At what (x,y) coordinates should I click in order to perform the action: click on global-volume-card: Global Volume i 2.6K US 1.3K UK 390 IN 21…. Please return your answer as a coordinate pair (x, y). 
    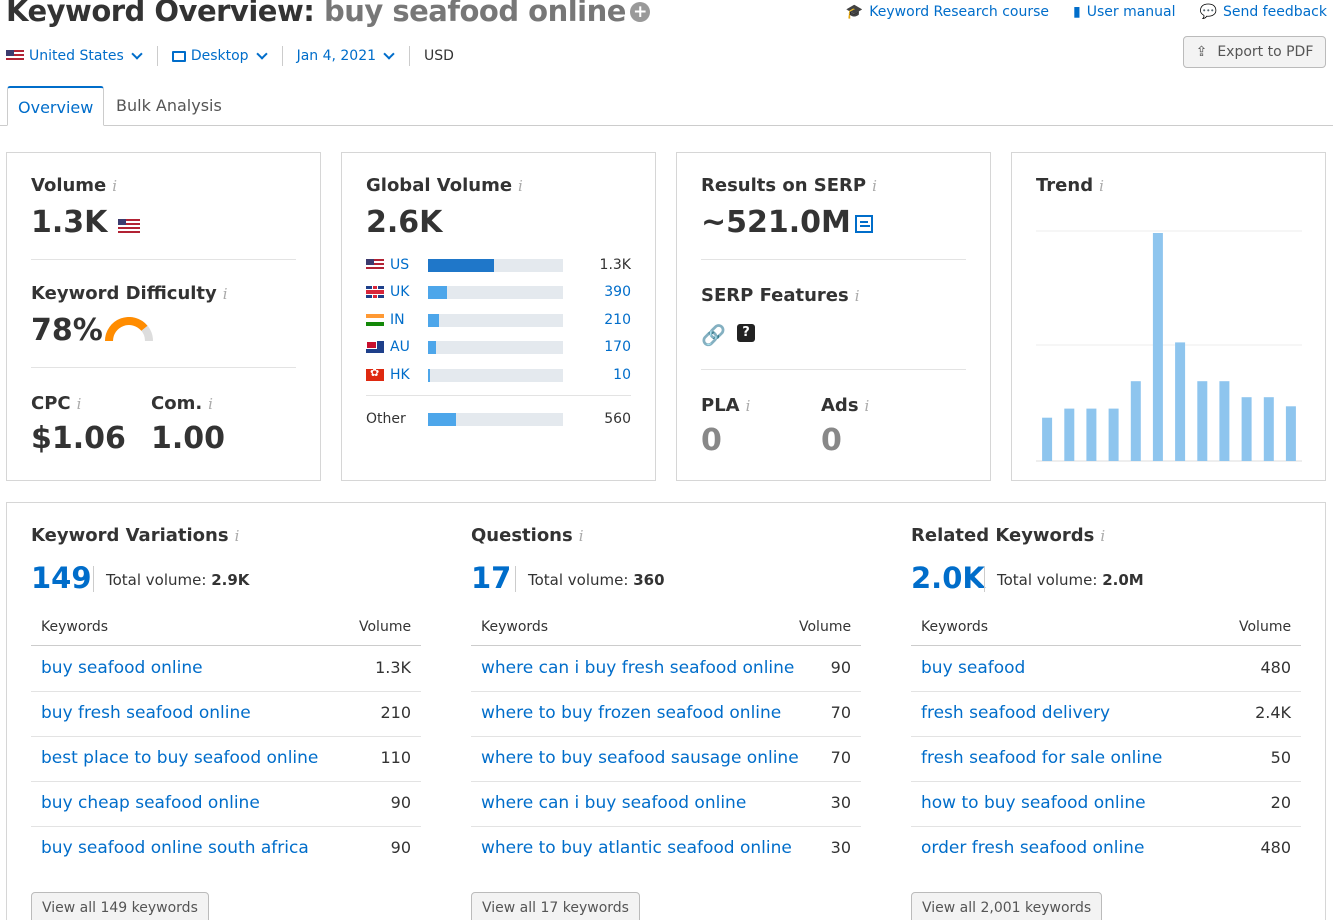
    Looking at the image, I should click on (498, 316).